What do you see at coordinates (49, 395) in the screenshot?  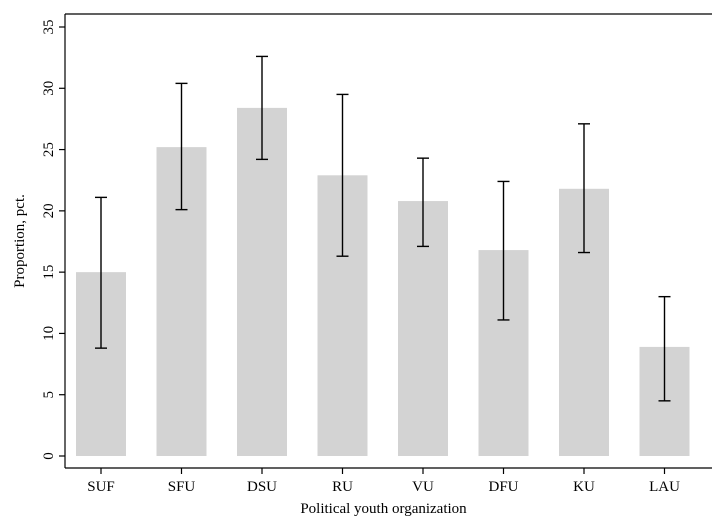 I see `y-tick-label-5: 5` at bounding box center [49, 395].